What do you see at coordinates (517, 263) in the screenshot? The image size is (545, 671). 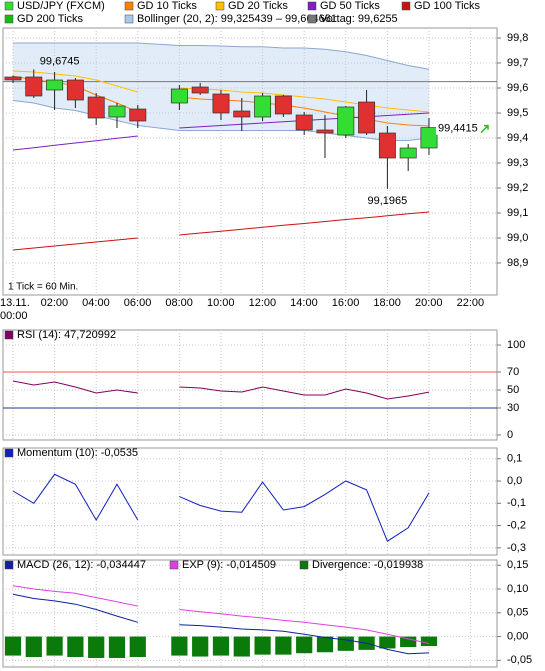 I see `y-tick-label: 98,9` at bounding box center [517, 263].